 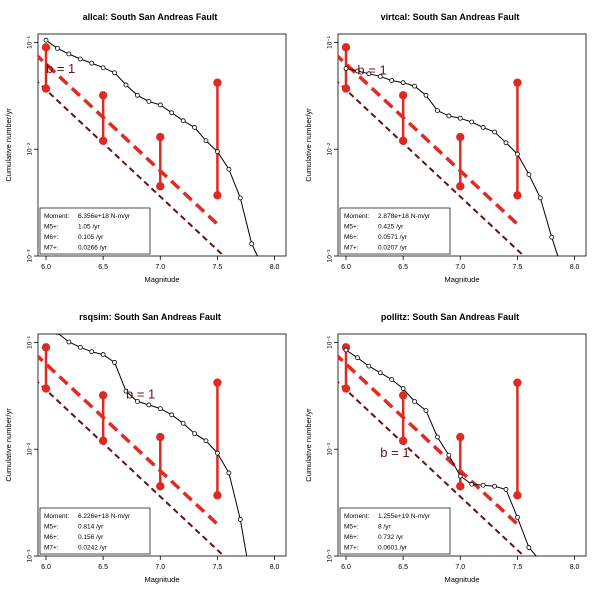 I want to click on stats-box, so click(x=95, y=231).